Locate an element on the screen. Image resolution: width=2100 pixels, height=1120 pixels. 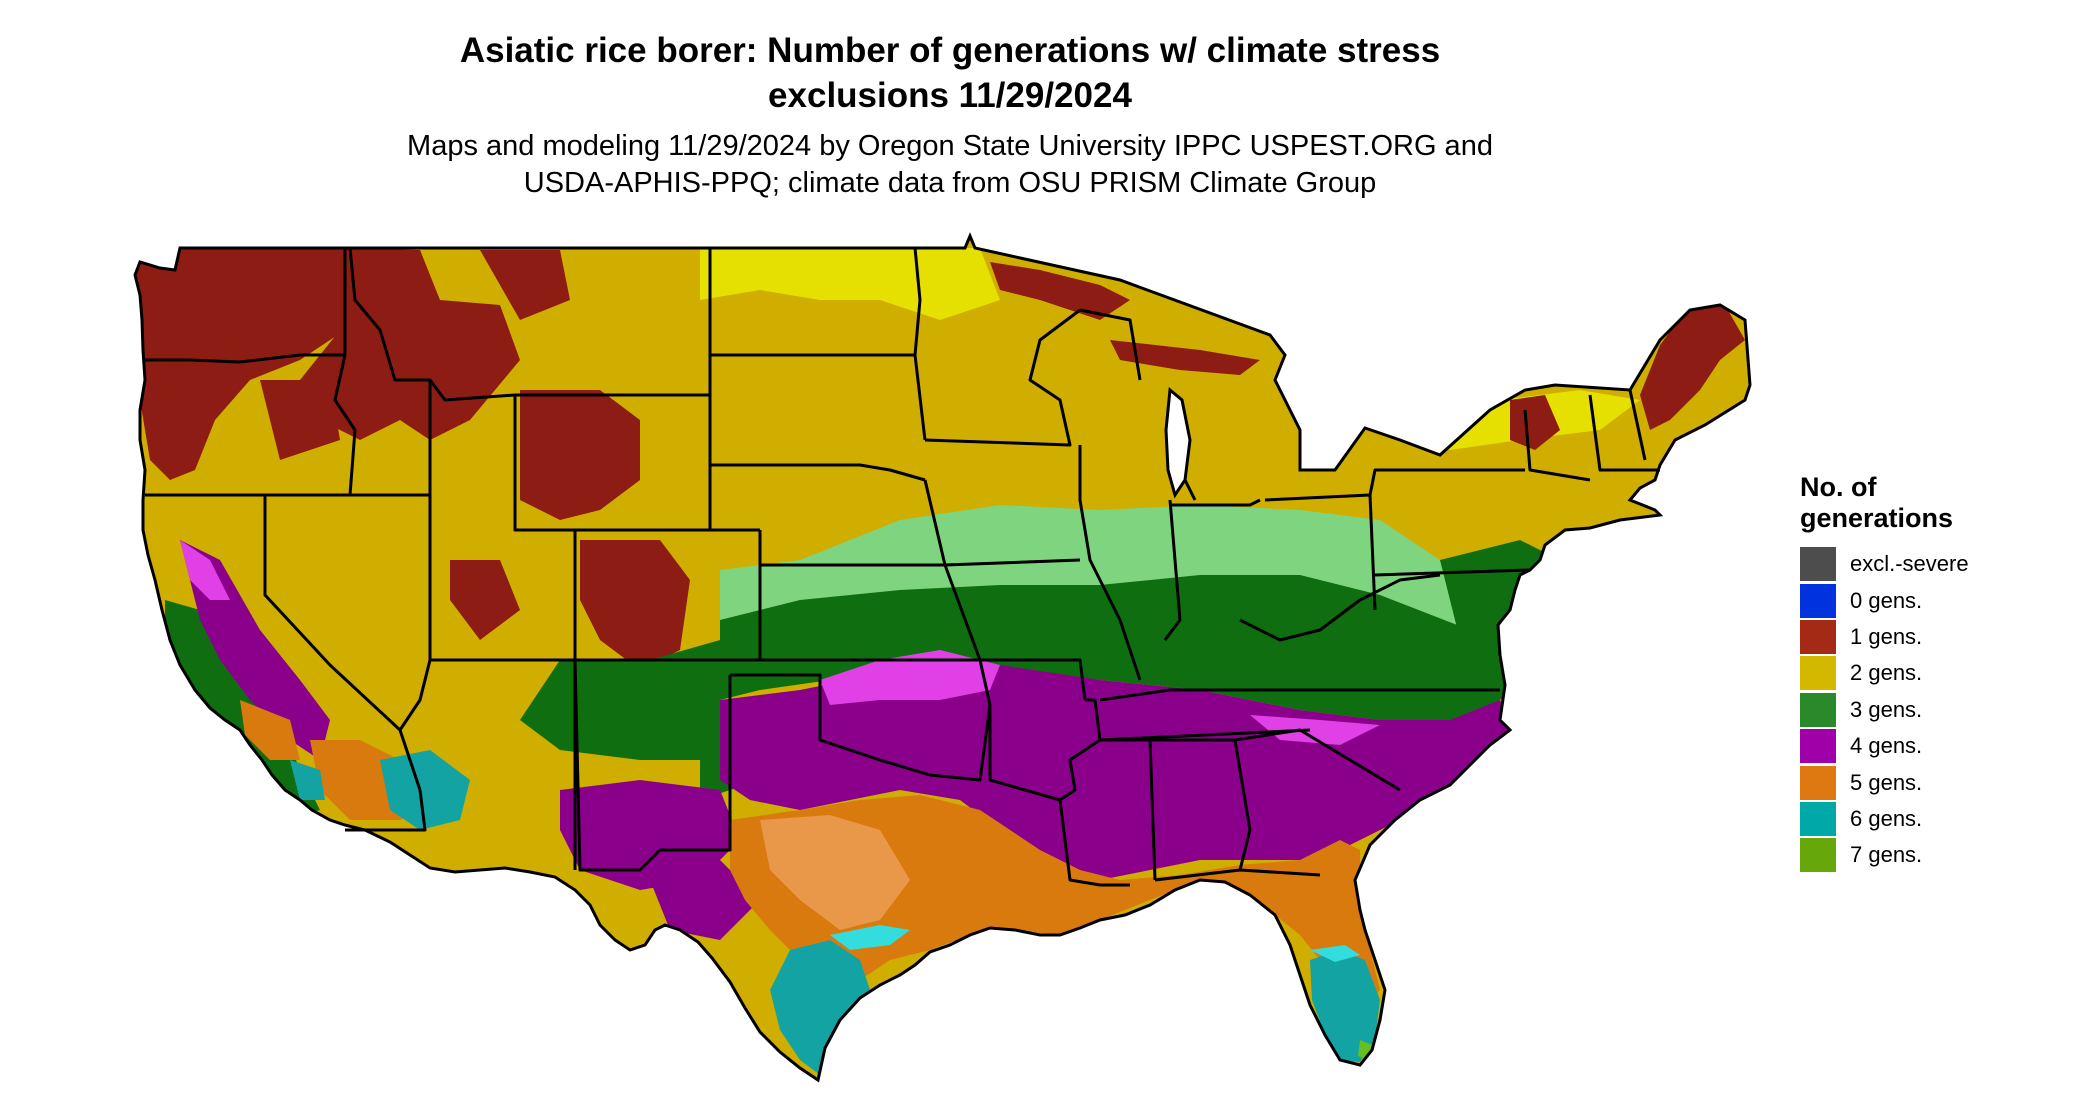
border-wy-co-ne-ut is located at coordinates (636, 463).